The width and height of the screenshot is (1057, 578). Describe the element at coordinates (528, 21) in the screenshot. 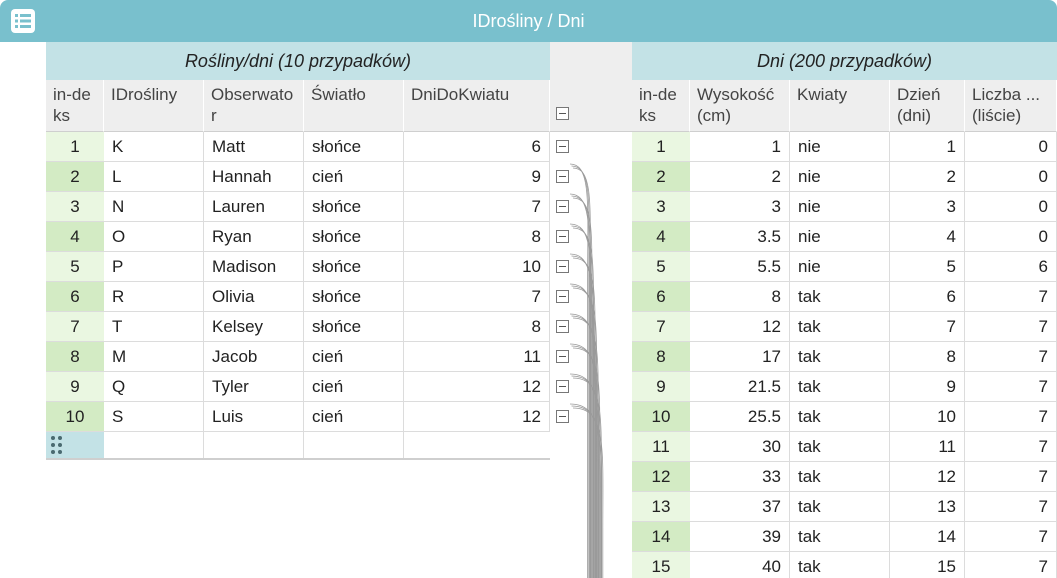

I see `window-titlebar: IDrośliny / Dni` at that location.